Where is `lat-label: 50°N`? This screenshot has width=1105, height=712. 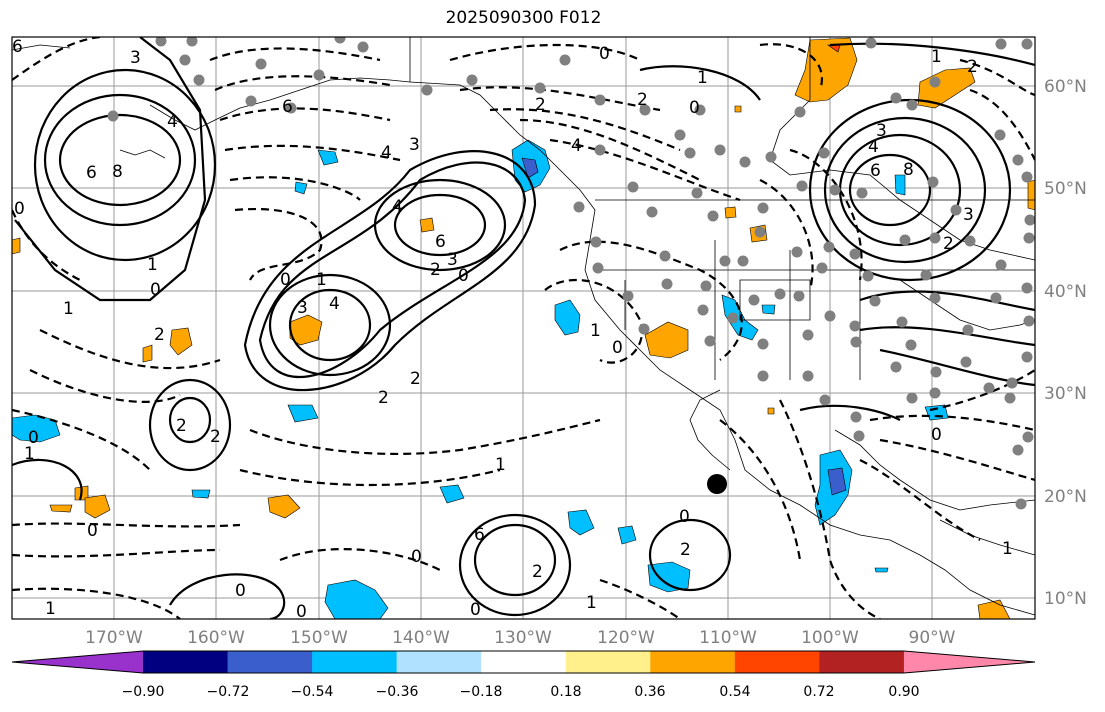 lat-label: 50°N is located at coordinates (1065, 189).